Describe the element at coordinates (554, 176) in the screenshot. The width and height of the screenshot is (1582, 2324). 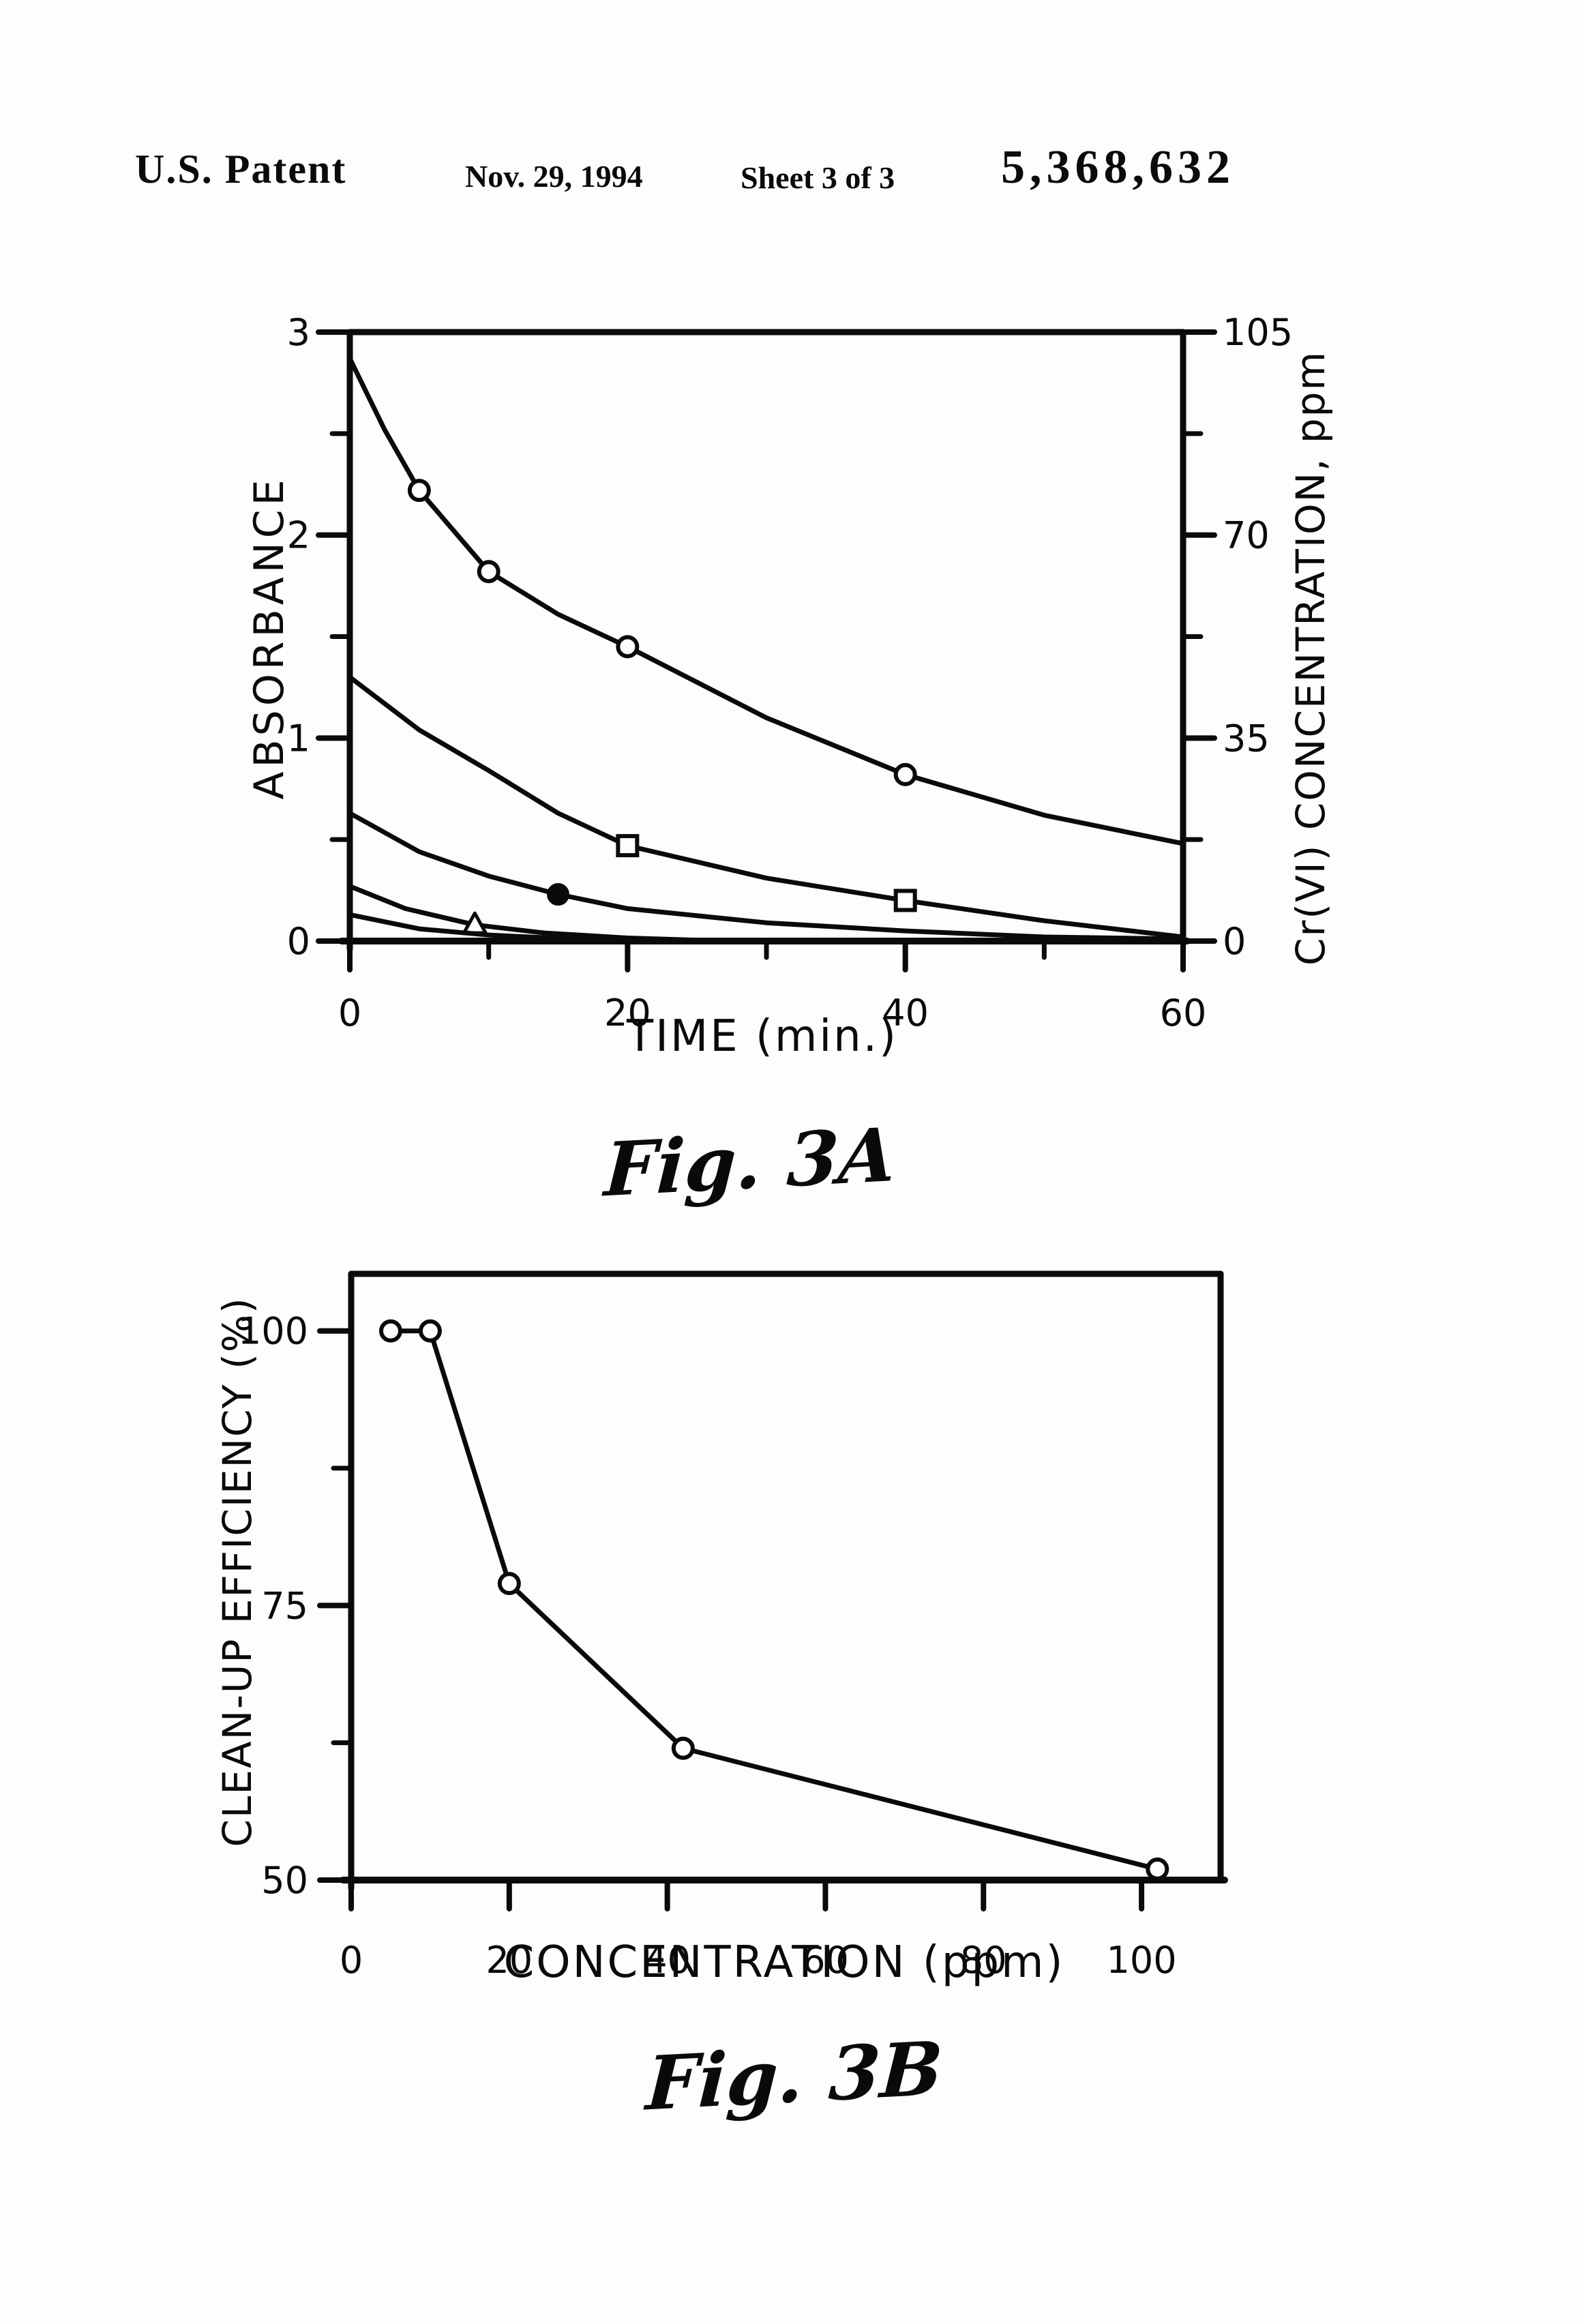
I see `patent-header-date: Nov. 29, 1994` at that location.